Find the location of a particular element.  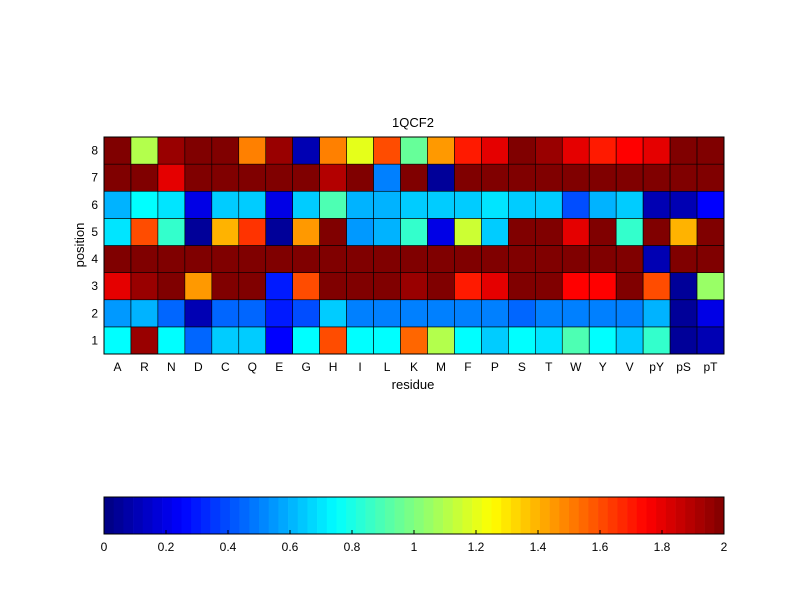

x-tick-label: pS is located at coordinates (683, 367).